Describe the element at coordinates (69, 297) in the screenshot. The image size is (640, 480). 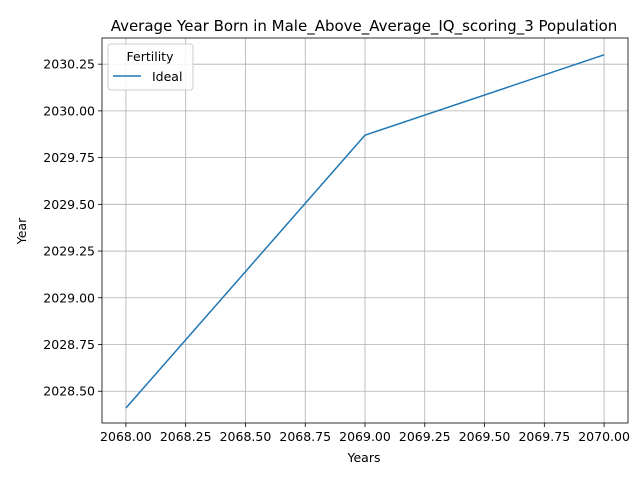
I see `y-tick-label: 2029.00` at that location.